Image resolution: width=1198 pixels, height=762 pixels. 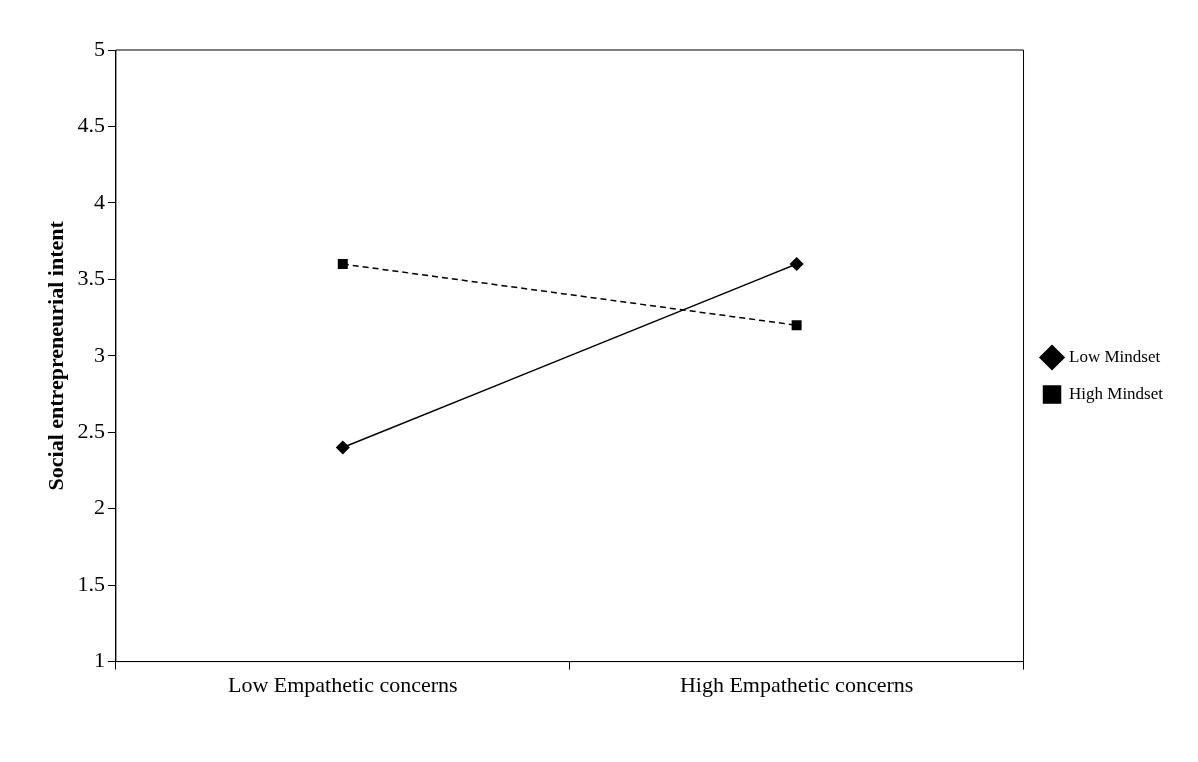 I want to click on legend-label: High Mindset, so click(x=1116, y=393).